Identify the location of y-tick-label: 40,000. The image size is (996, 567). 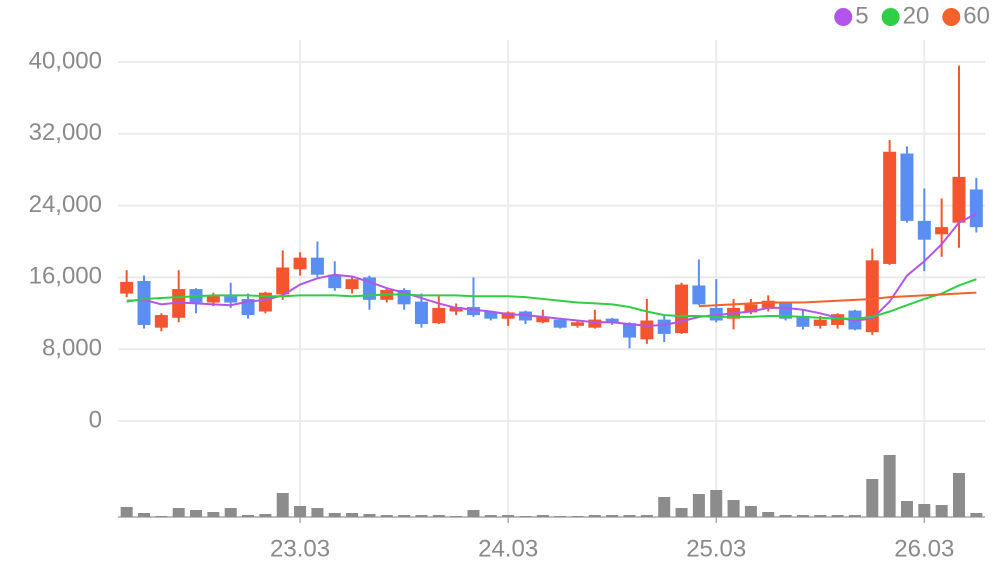
(65, 60).